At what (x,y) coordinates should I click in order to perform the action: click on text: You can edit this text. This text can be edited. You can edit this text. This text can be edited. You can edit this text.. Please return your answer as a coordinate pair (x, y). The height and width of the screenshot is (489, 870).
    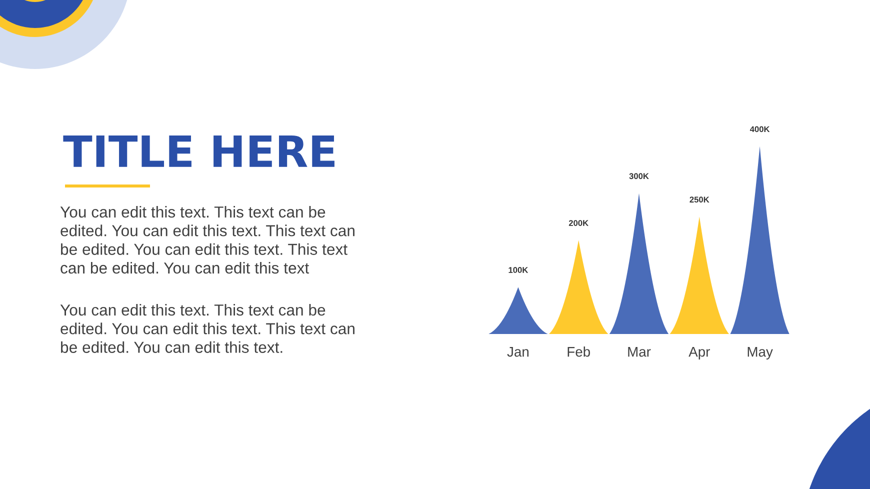
    Looking at the image, I should click on (207, 328).